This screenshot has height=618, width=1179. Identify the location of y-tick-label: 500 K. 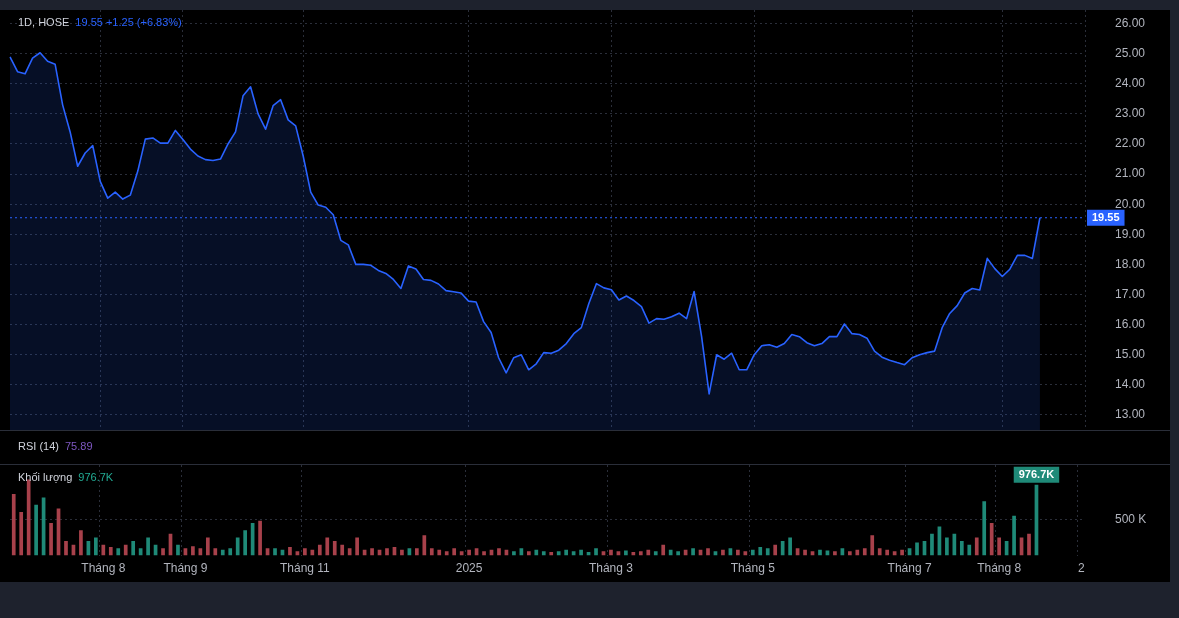
(1131, 518).